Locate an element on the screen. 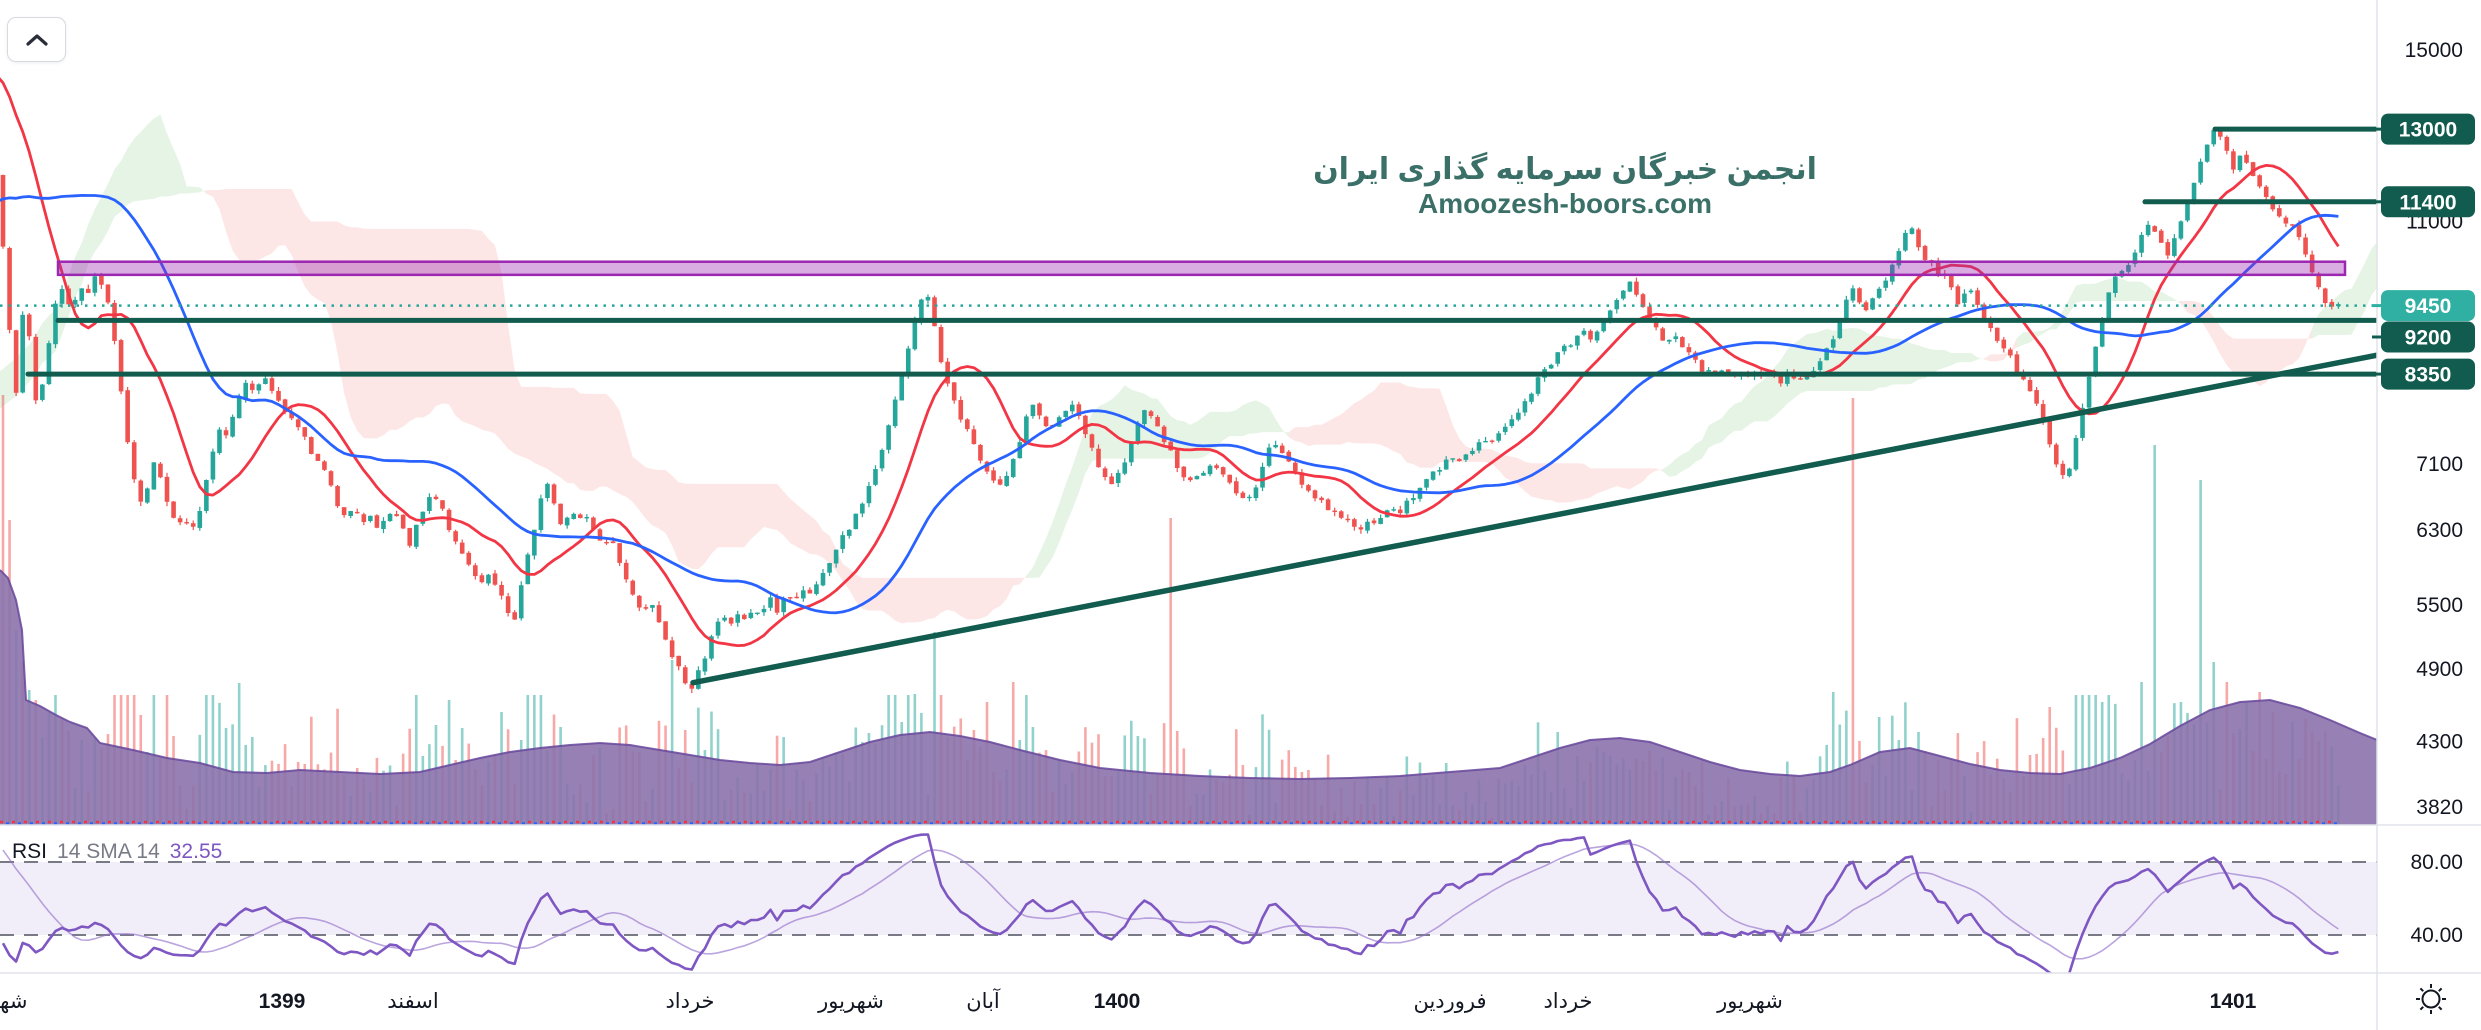 This screenshot has width=2481, height=1030. price-axis-label: 4900 is located at coordinates (2439, 669).